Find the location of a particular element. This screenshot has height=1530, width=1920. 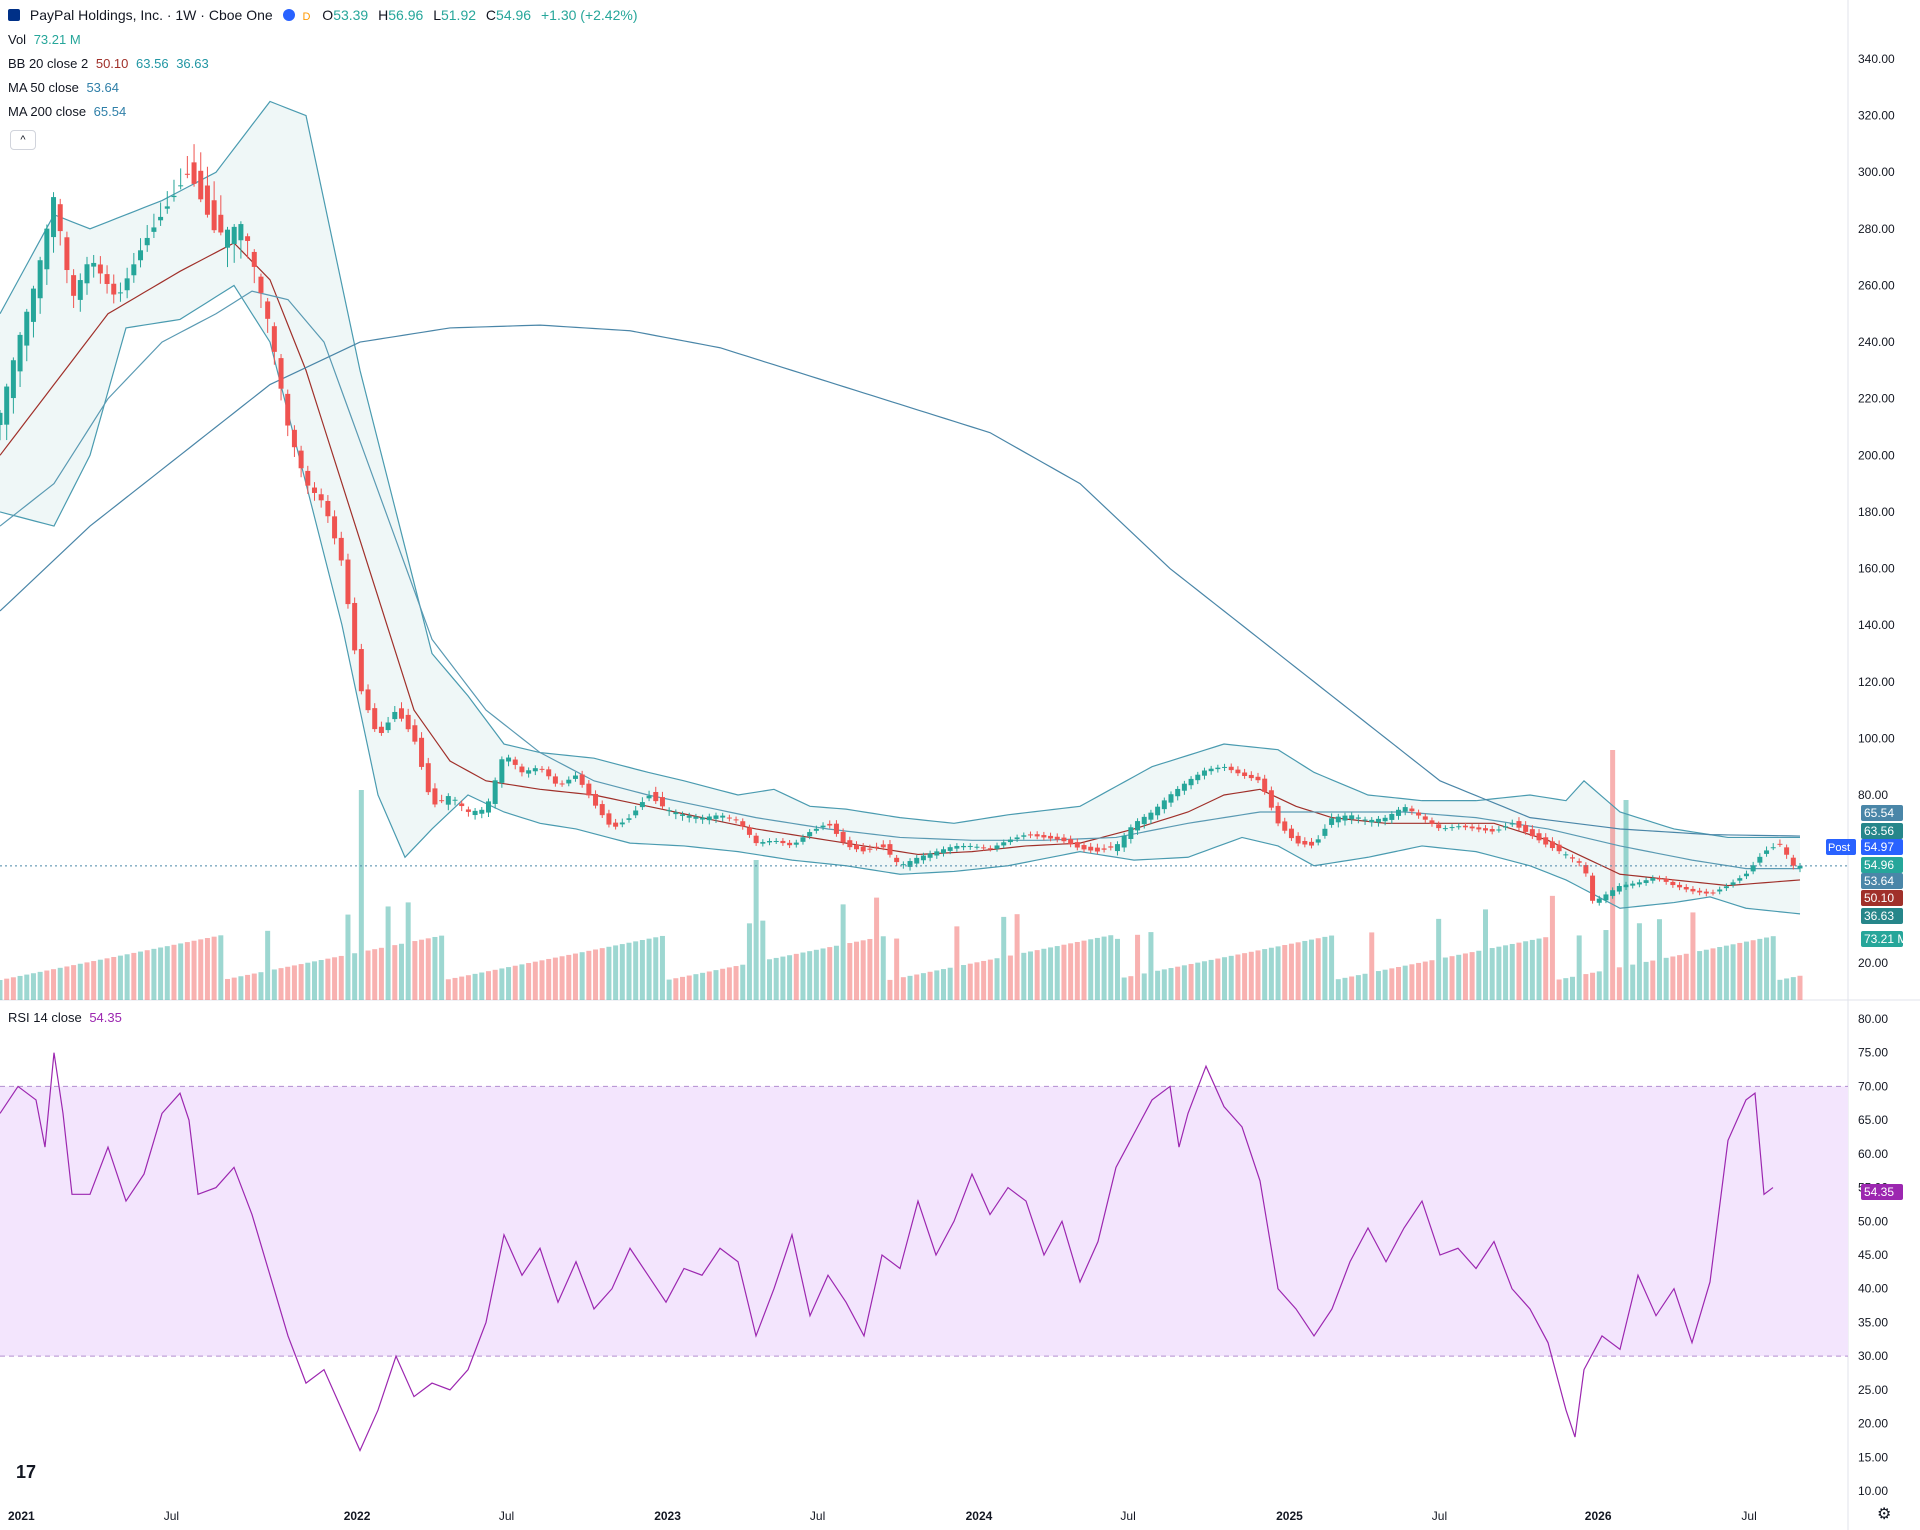

post-price-tag-bg is located at coordinates (1882, 847).